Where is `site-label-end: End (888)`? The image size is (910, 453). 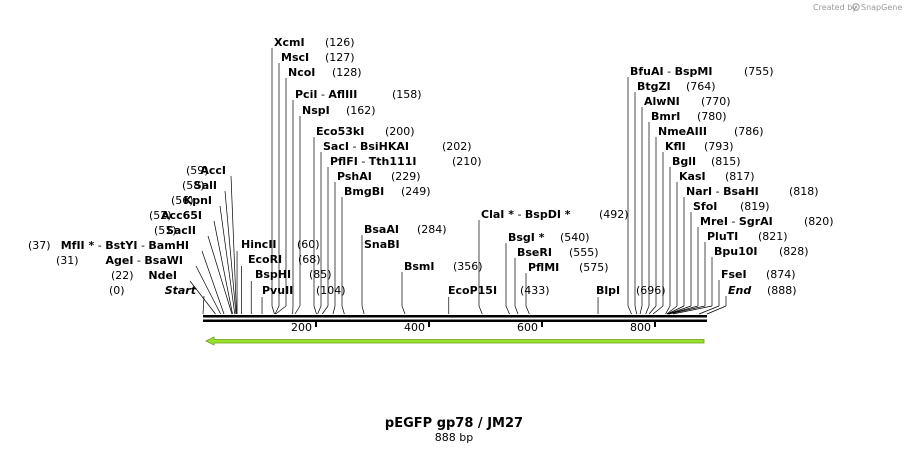
site-label-end: End (888) is located at coordinates (762, 290).